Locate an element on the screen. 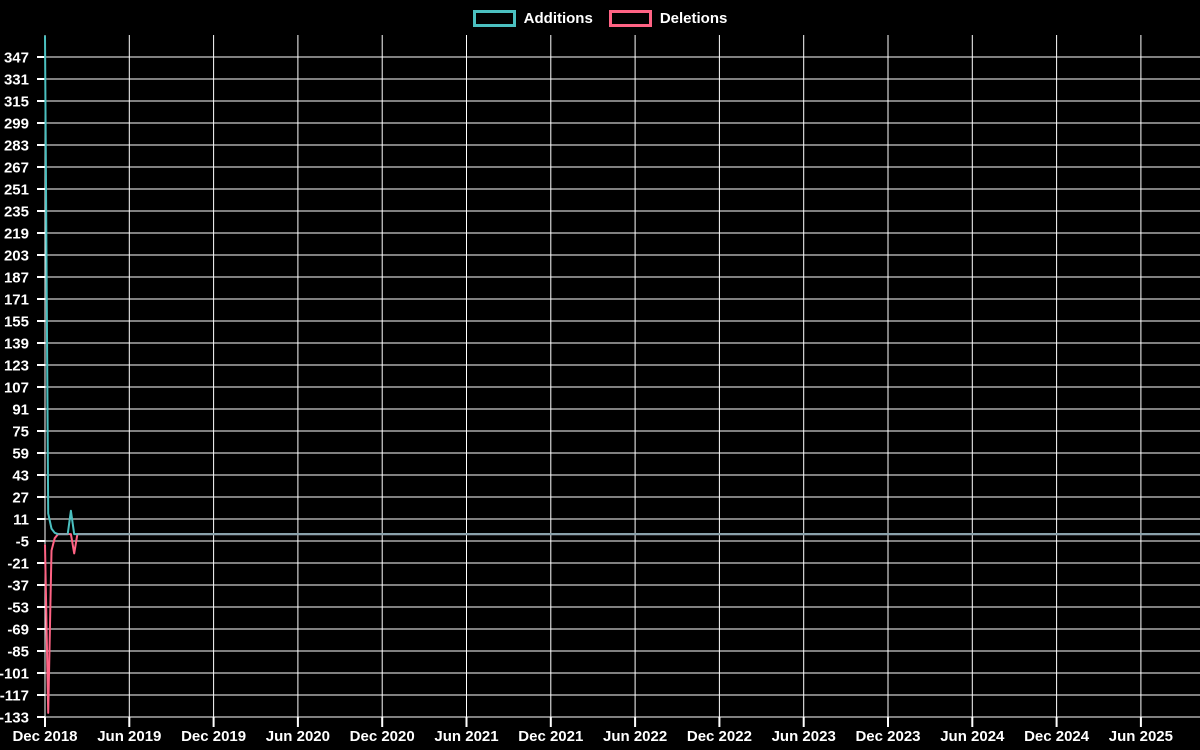 Image resolution: width=1200 pixels, height=750 pixels. svg-text: 155 is located at coordinates (16, 321).